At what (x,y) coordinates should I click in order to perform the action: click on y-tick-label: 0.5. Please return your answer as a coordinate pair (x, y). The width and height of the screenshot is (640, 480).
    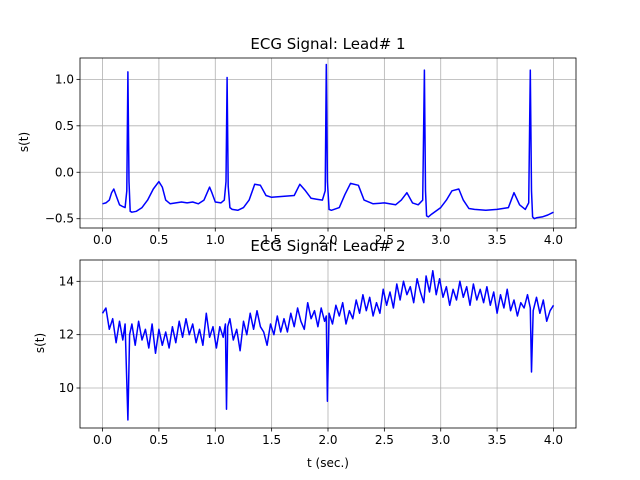
    Looking at the image, I should click on (64, 126).